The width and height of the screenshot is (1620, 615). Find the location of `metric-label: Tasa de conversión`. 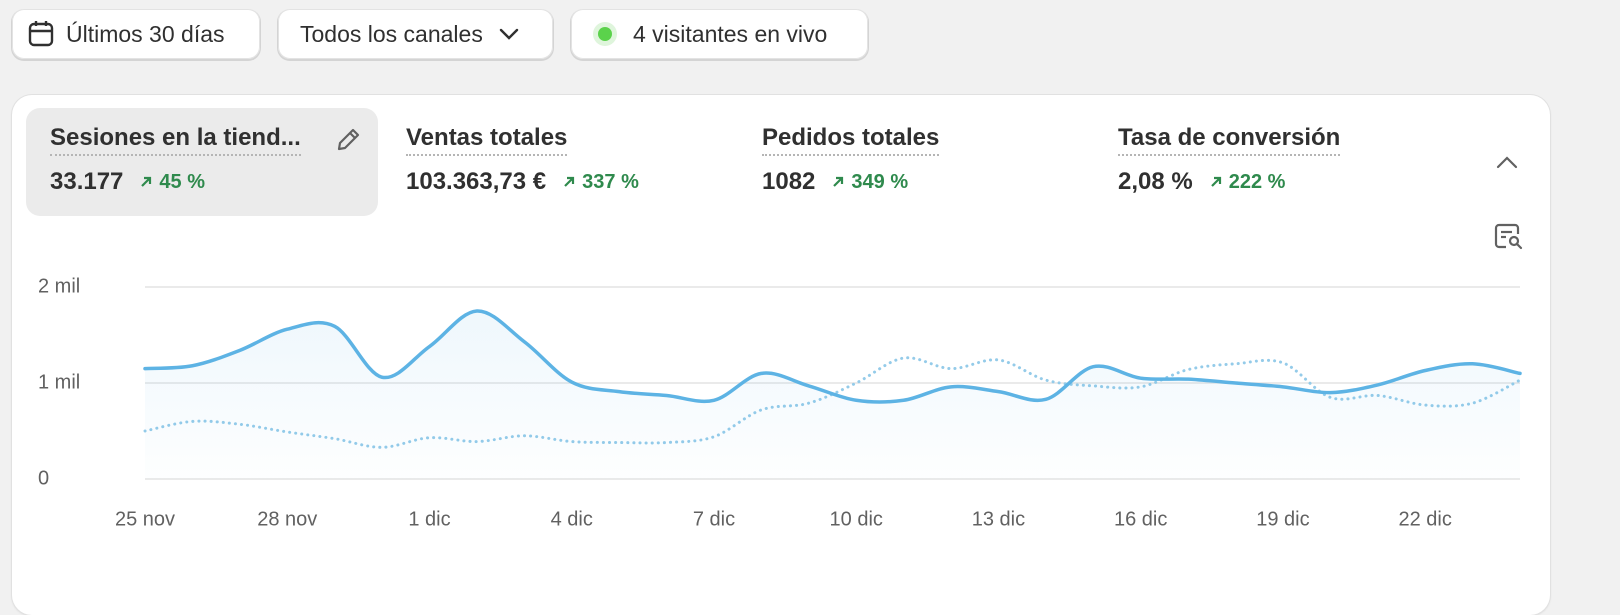

metric-label: Tasa de conversión is located at coordinates (1229, 140).